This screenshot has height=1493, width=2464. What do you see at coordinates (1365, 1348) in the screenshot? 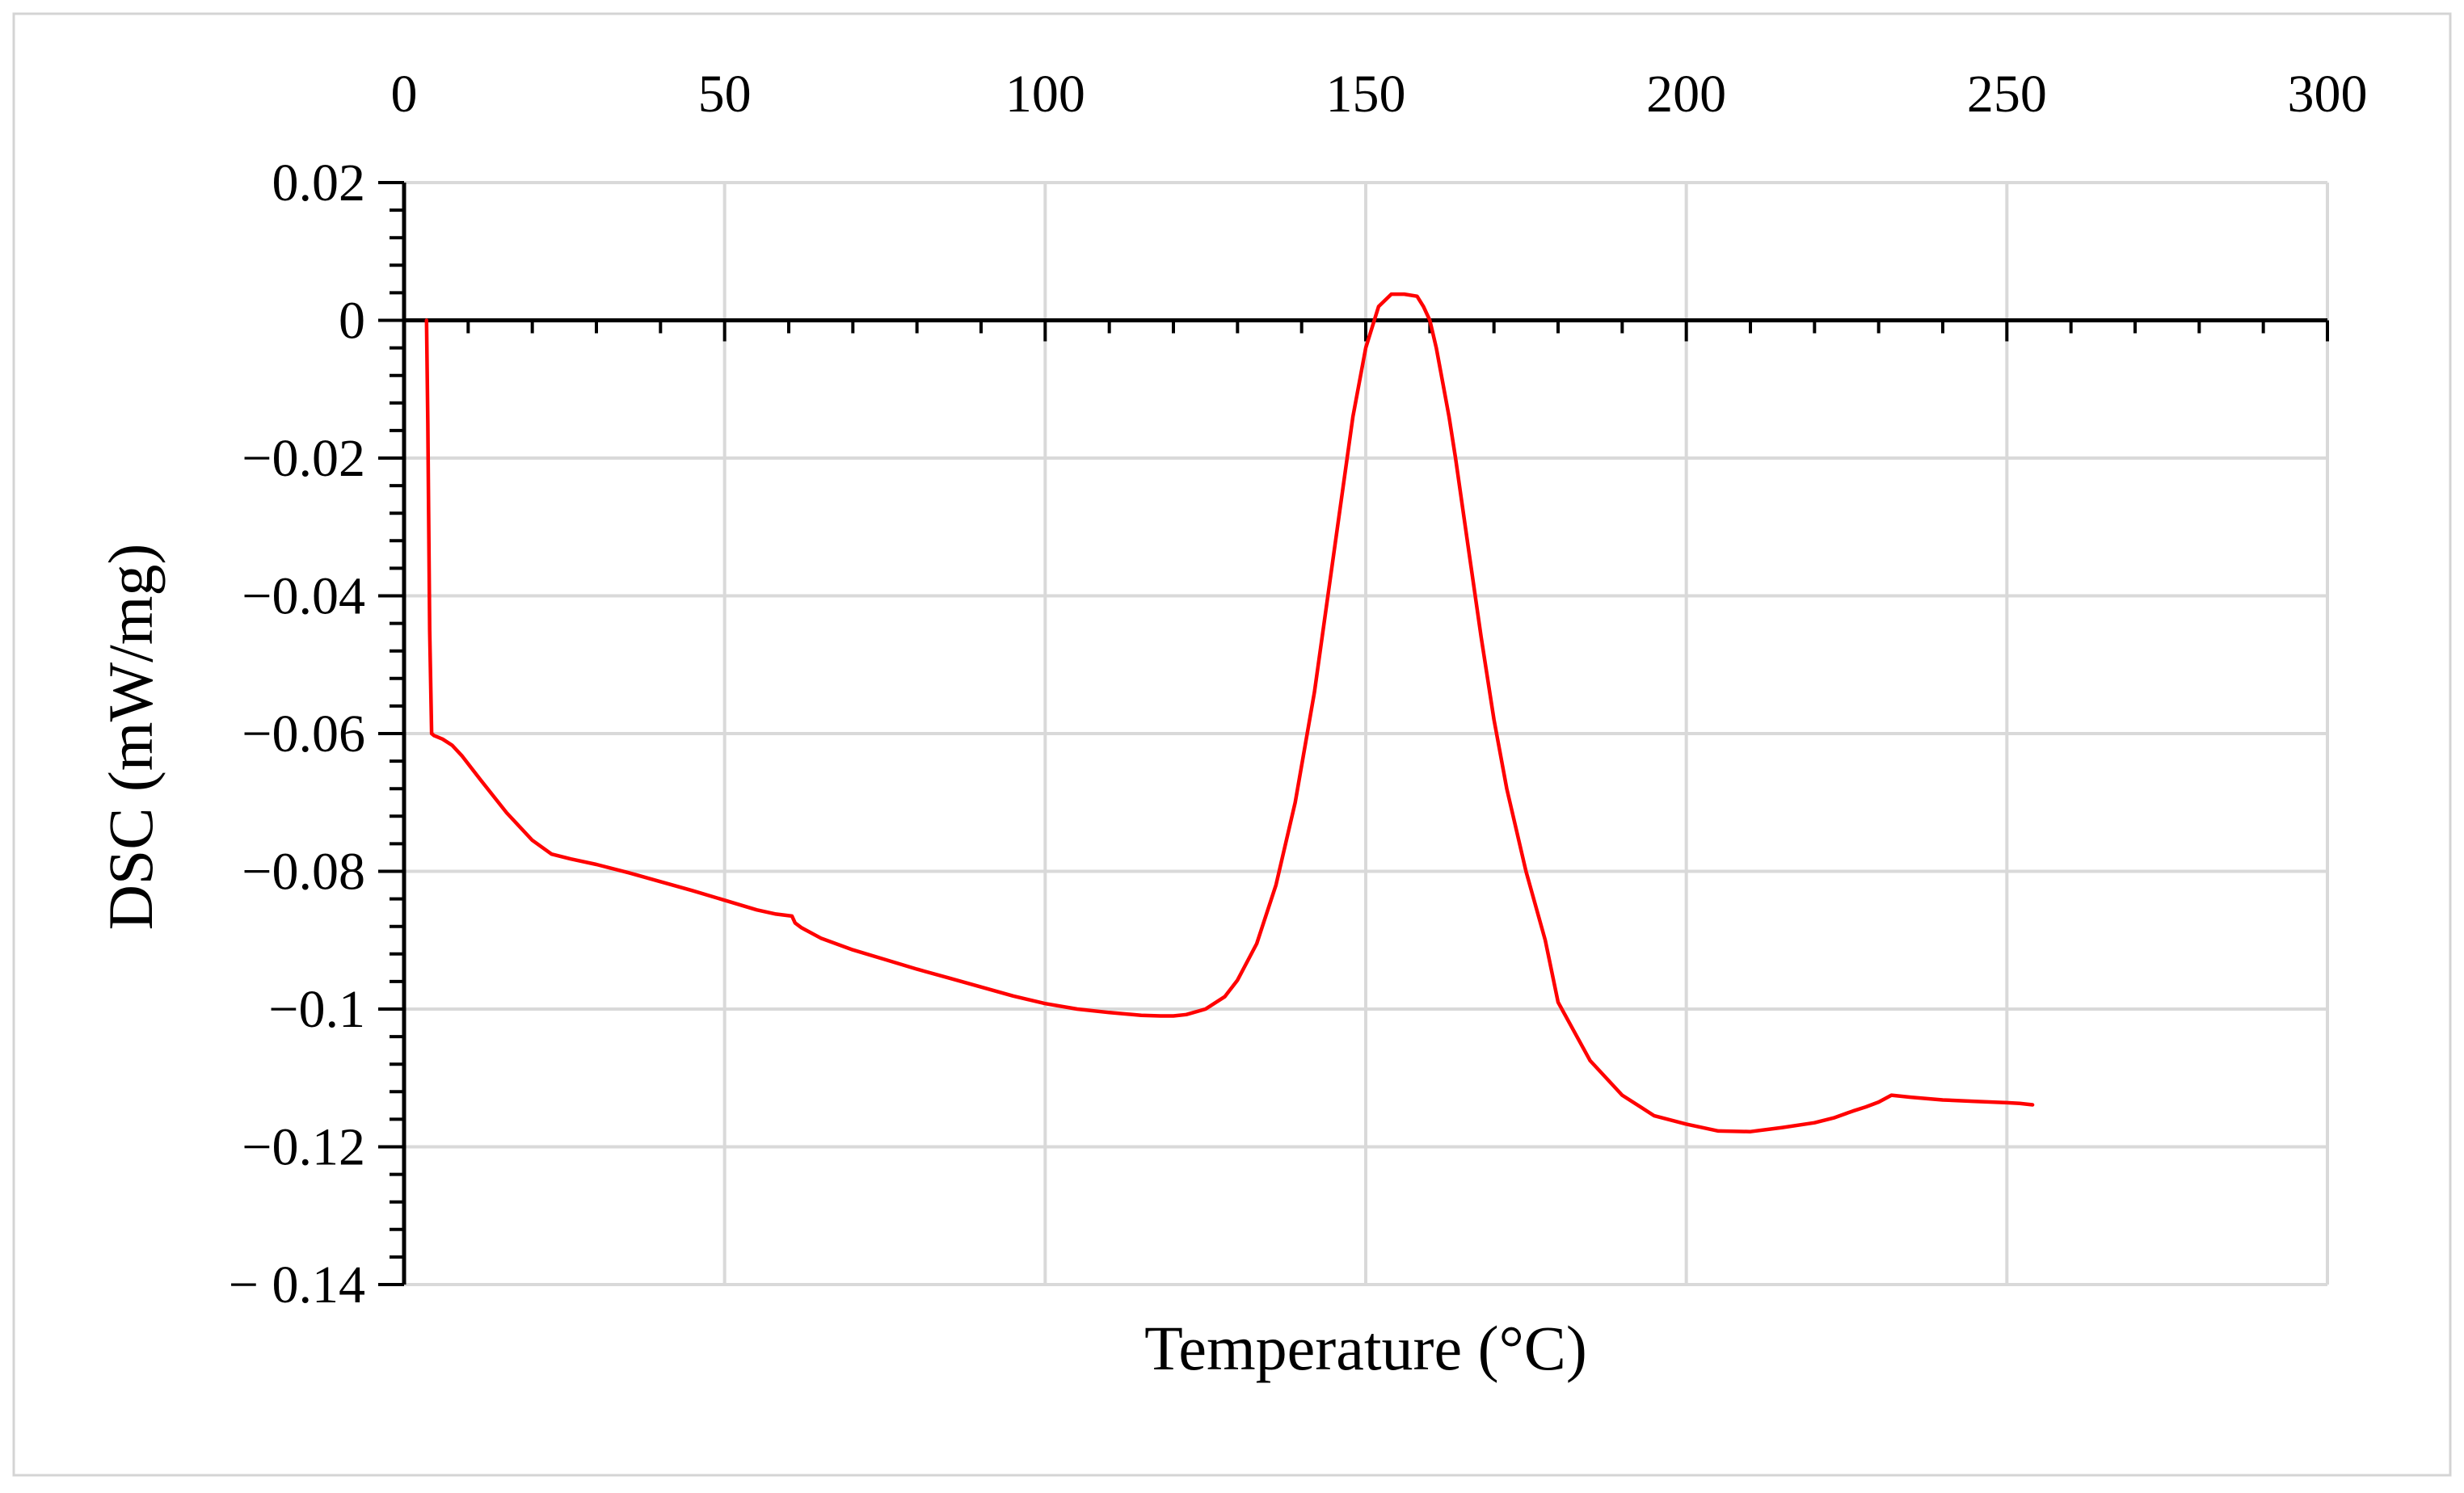
I see `x-axis-title: Temperature (°C)` at bounding box center [1365, 1348].